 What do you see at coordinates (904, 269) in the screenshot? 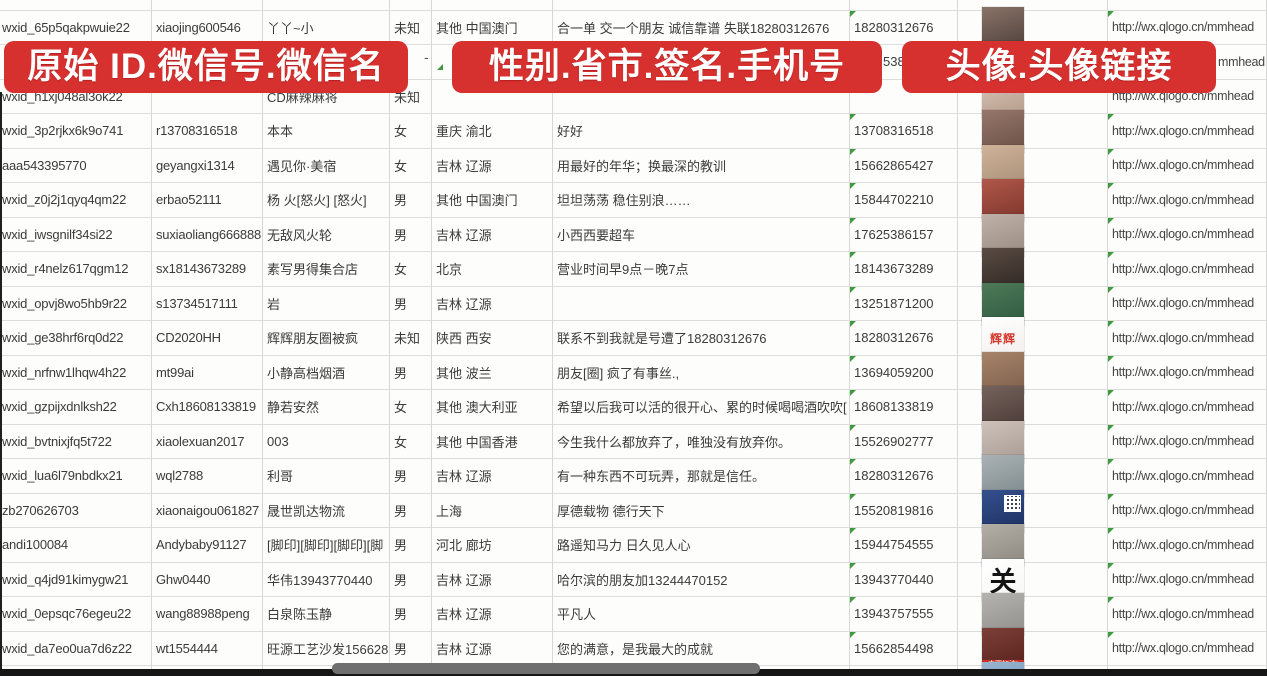
I see `cell-phone: 18143673289` at bounding box center [904, 269].